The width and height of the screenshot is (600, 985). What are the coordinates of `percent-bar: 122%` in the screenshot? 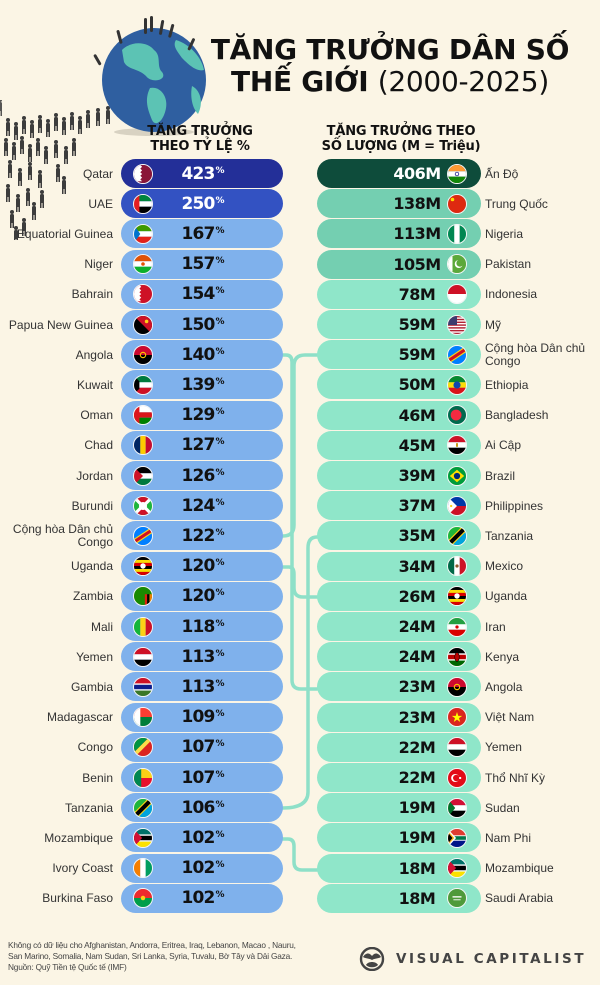 It's located at (202, 536).